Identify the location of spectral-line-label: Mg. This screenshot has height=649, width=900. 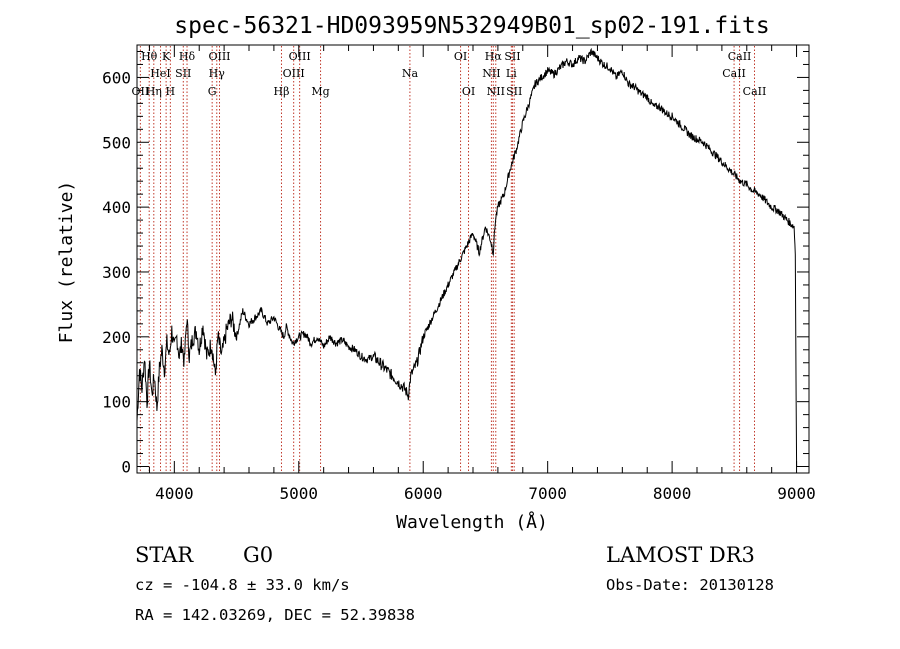
(320, 91).